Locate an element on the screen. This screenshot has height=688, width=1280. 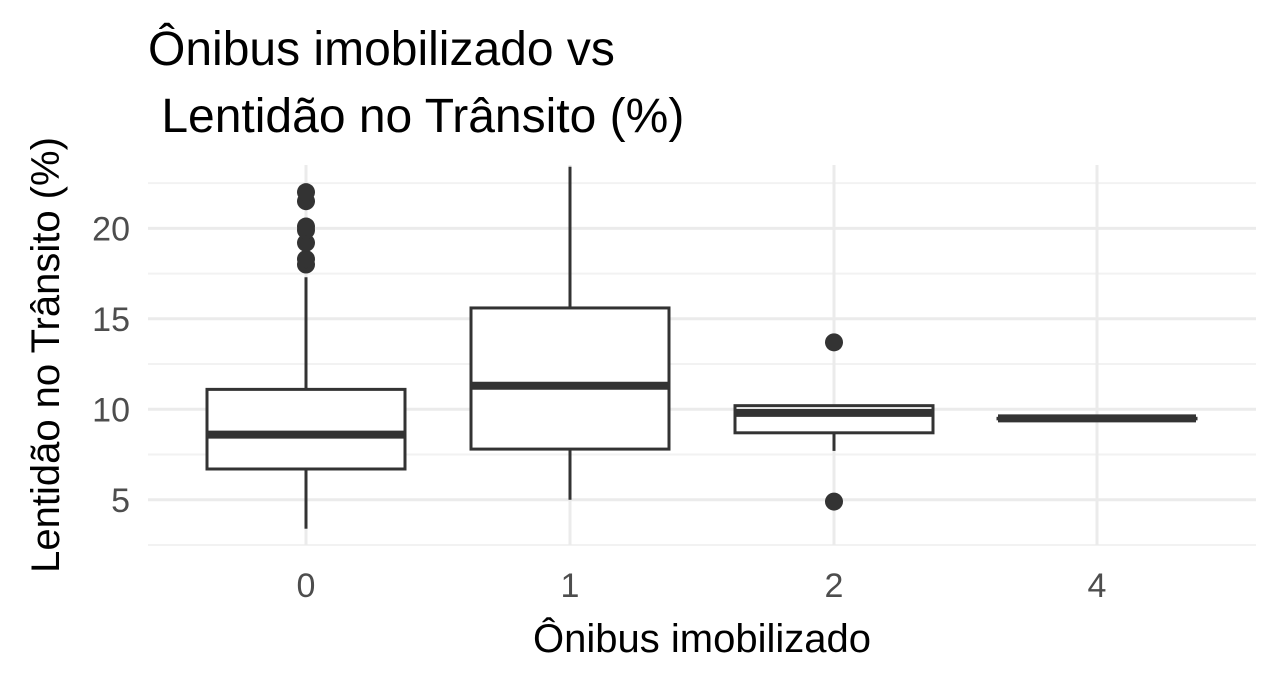
y-tick-label: 15 is located at coordinates (111, 320).